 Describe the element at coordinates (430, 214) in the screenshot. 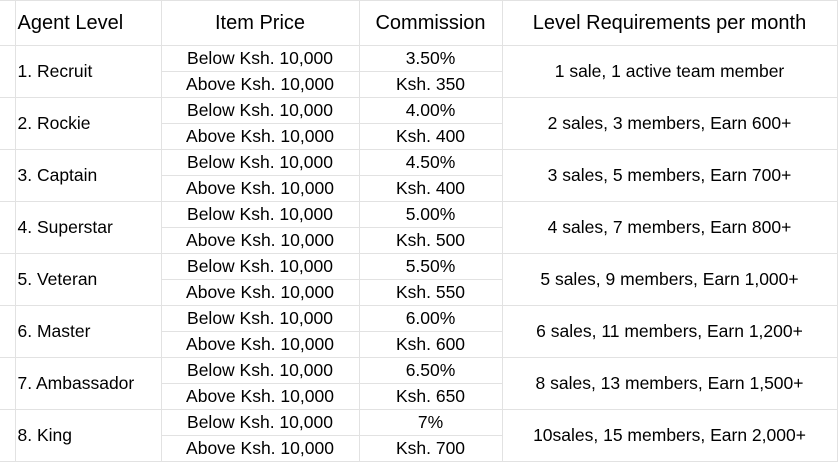

I see `commission-below-cell: 5.00%` at that location.